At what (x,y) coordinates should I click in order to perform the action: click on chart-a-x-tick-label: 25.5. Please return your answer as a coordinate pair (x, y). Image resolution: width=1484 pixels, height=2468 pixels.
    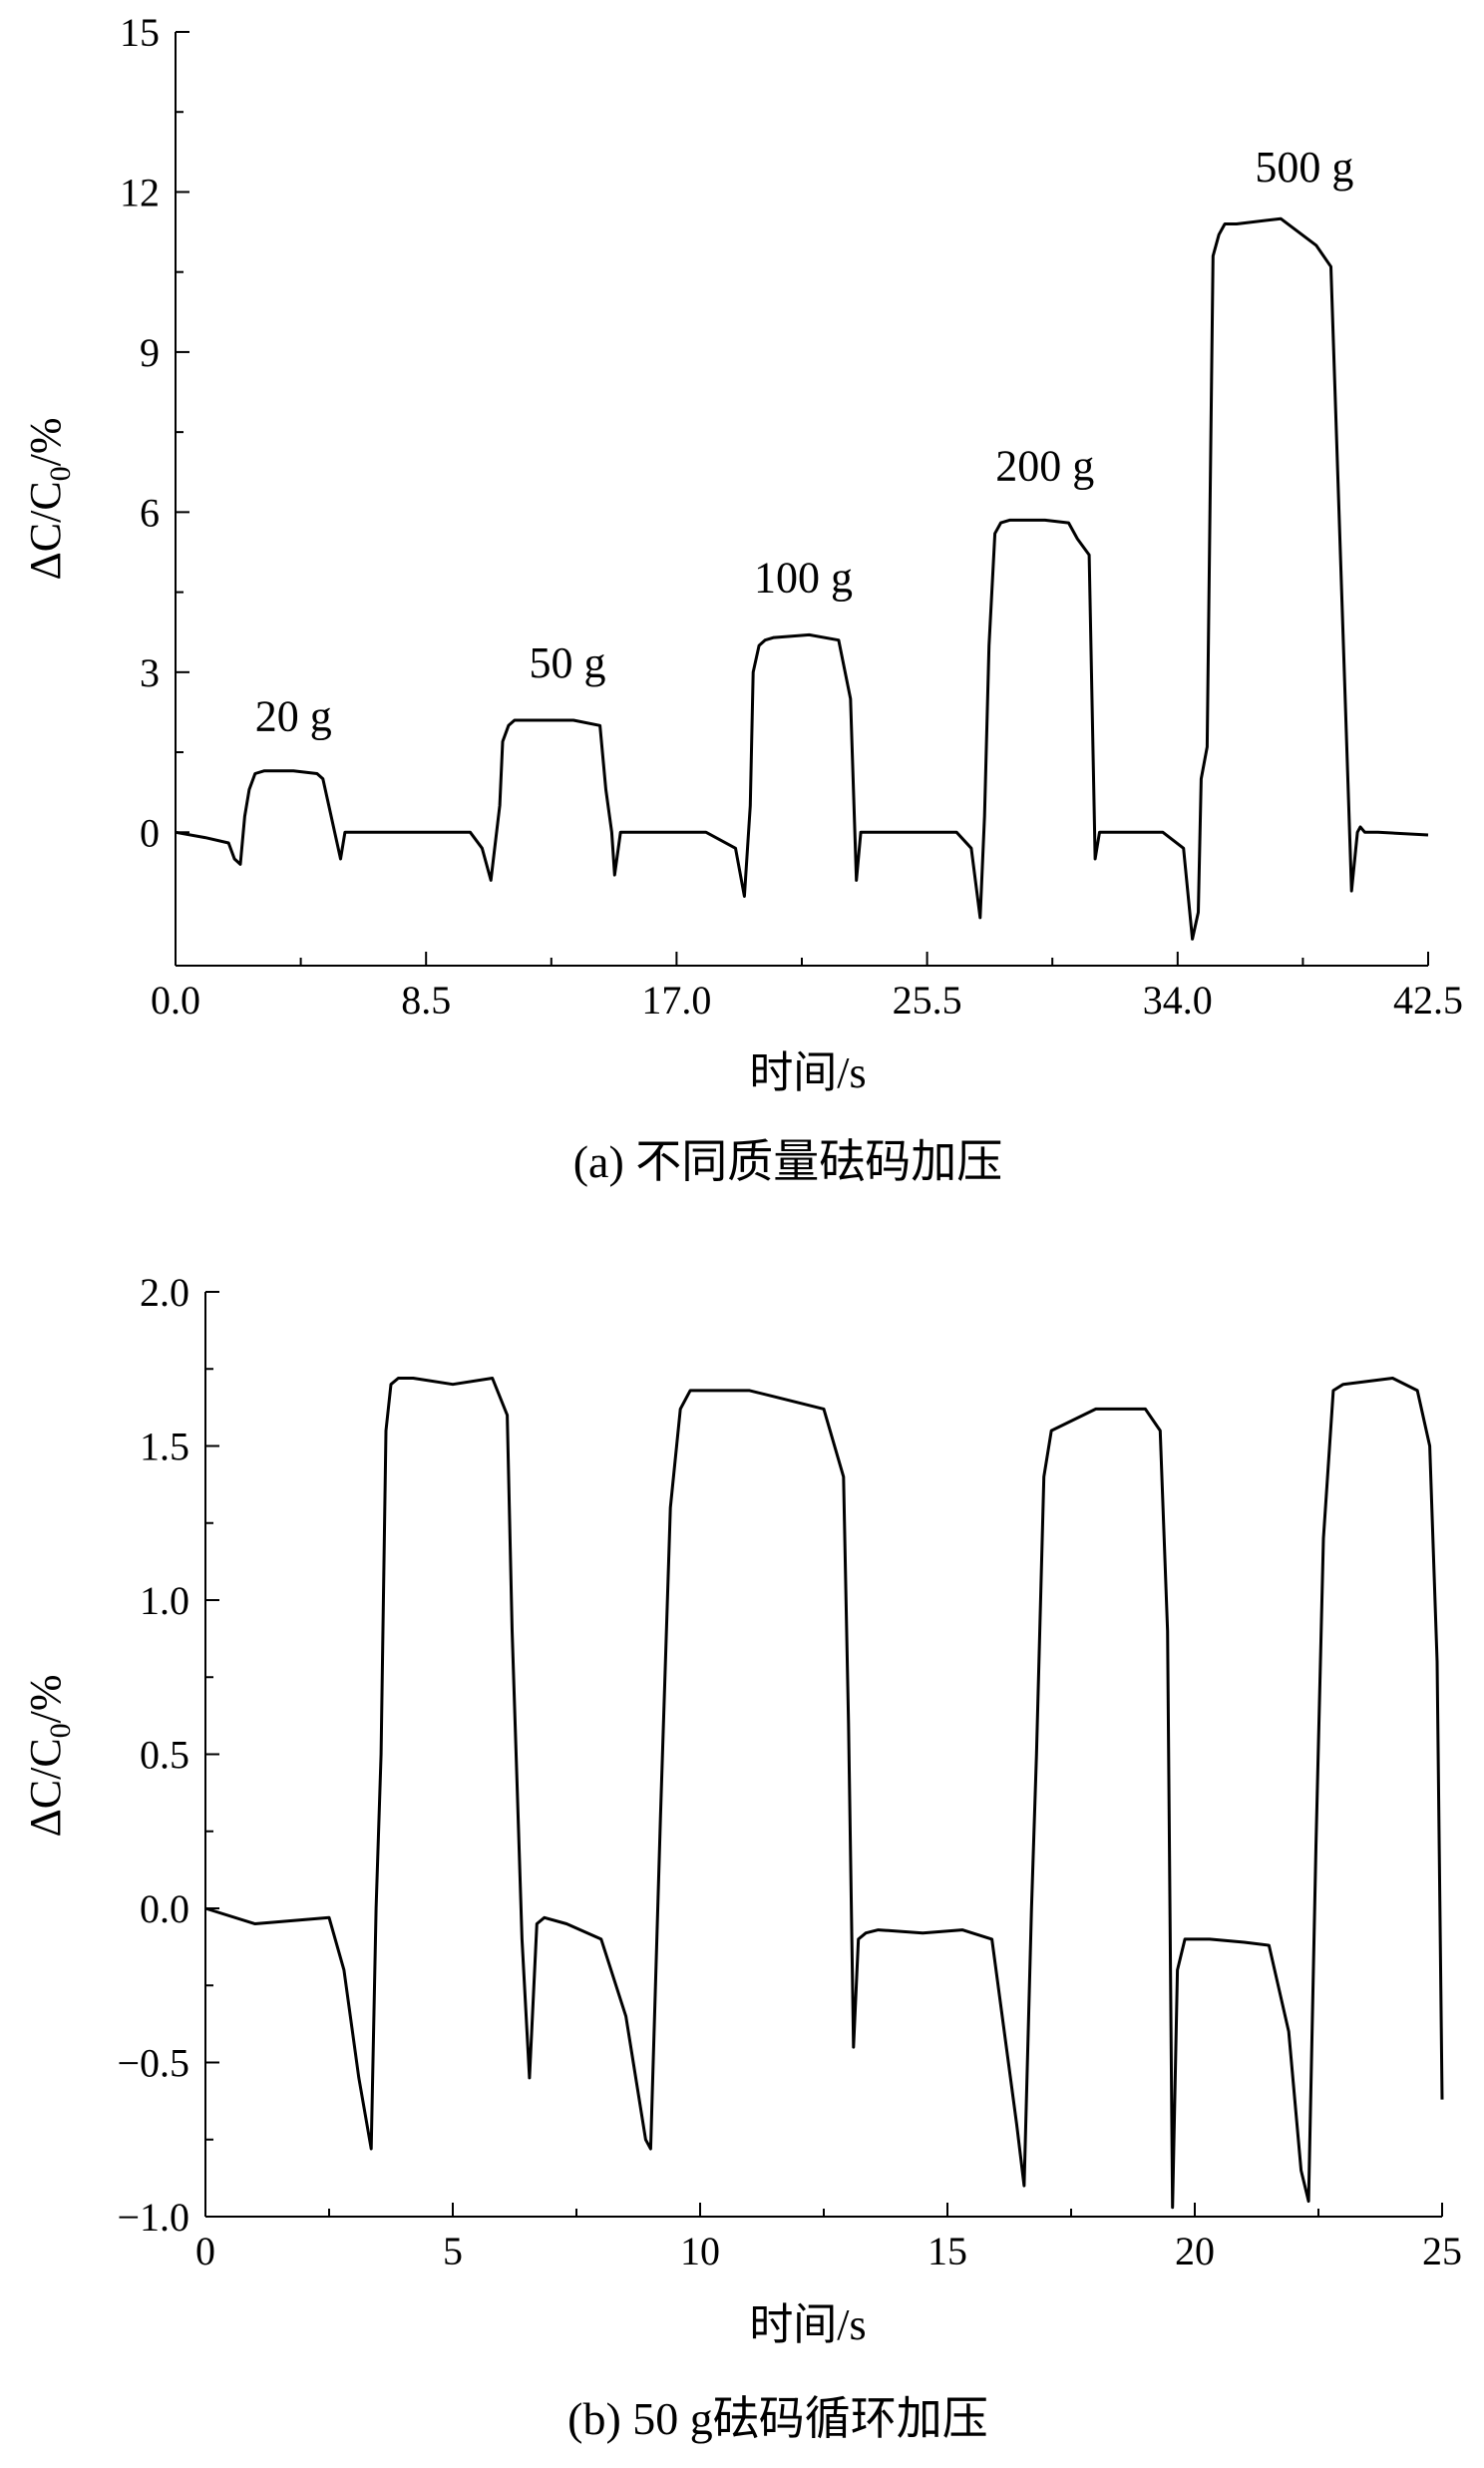
    Looking at the image, I should click on (927, 1000).